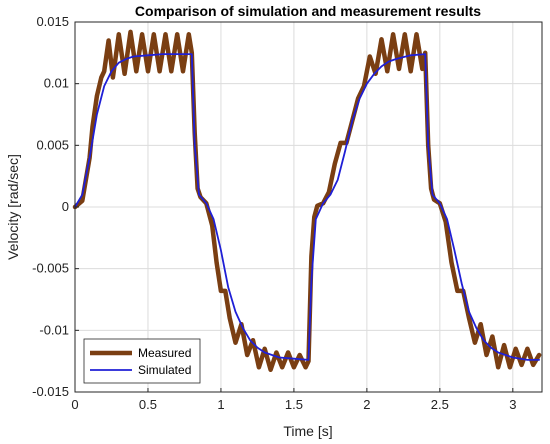 Image resolution: width=550 pixels, height=444 pixels. What do you see at coordinates (366, 404) in the screenshot?
I see `x-tick-label: 2` at bounding box center [366, 404].